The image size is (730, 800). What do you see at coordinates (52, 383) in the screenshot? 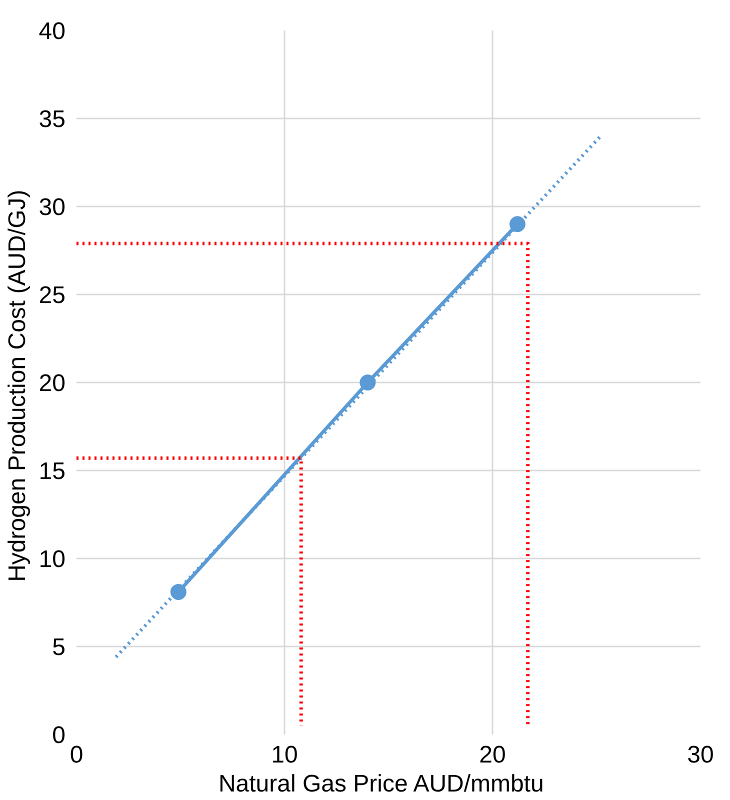
I see `y-tick-label: 20` at bounding box center [52, 383].